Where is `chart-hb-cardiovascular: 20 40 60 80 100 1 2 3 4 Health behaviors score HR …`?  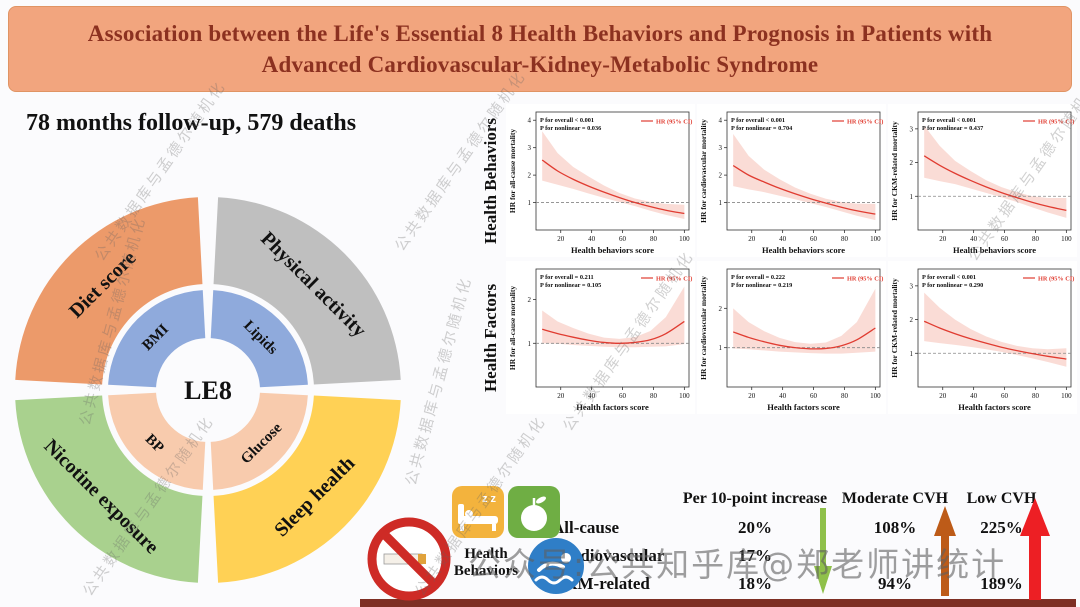 chart-hb-cardiovascular: 20 40 60 80 100 1 2 3 4 Health behaviors score HR … is located at coordinates (791, 180).